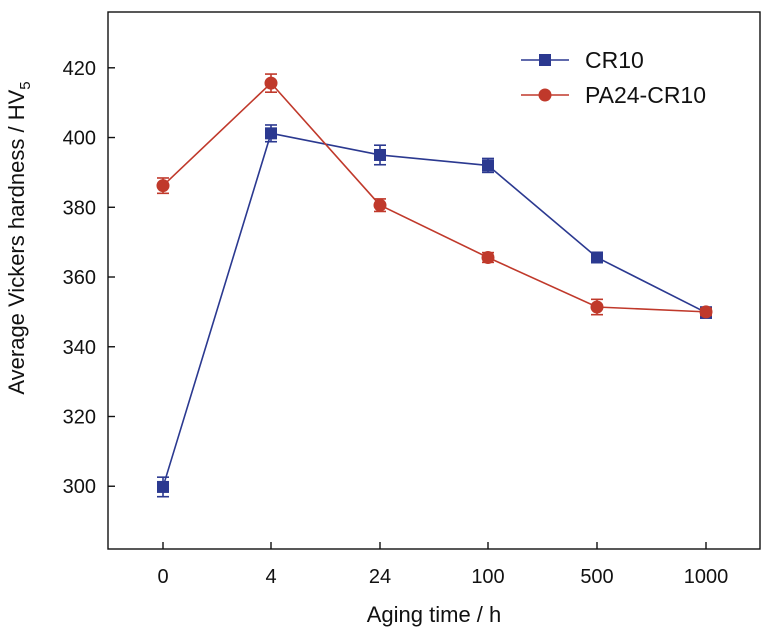  Describe the element at coordinates (614, 60) in the screenshot. I see `legend-label: CR10` at that location.